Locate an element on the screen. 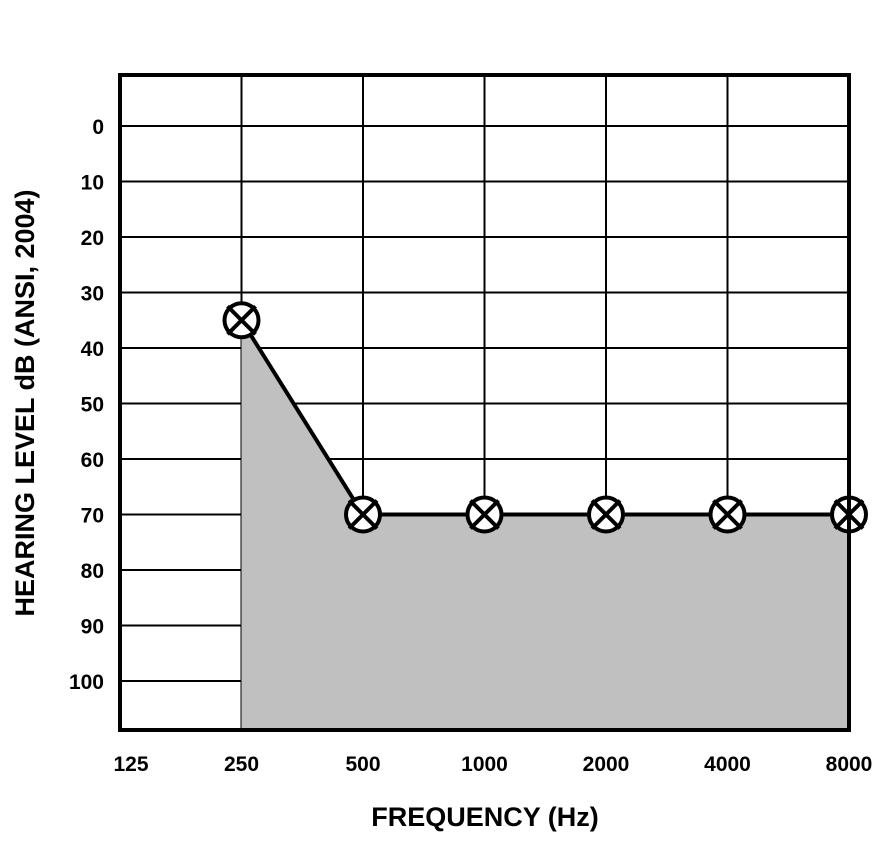  x-tick-label: 1000 is located at coordinates (484, 764).